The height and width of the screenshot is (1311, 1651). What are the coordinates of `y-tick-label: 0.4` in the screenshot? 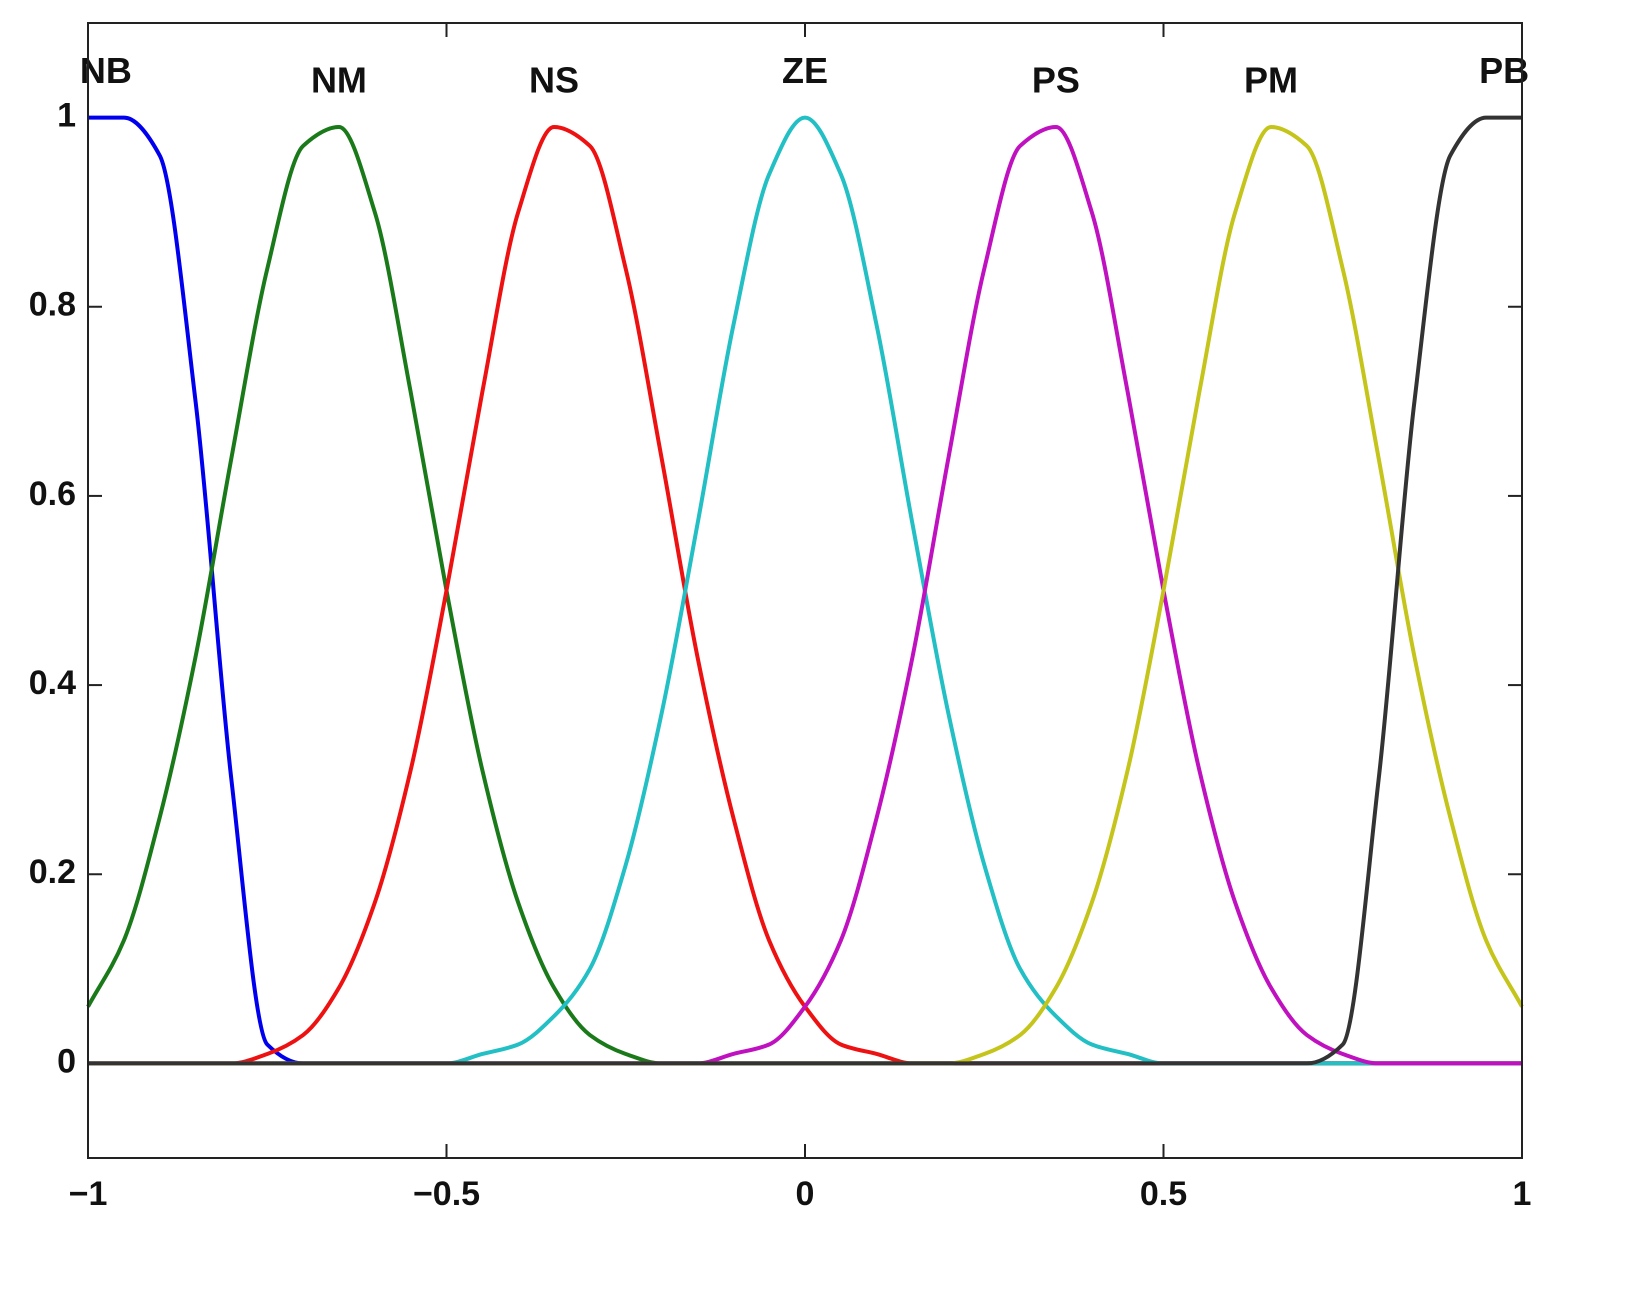 It's located at (52, 683).